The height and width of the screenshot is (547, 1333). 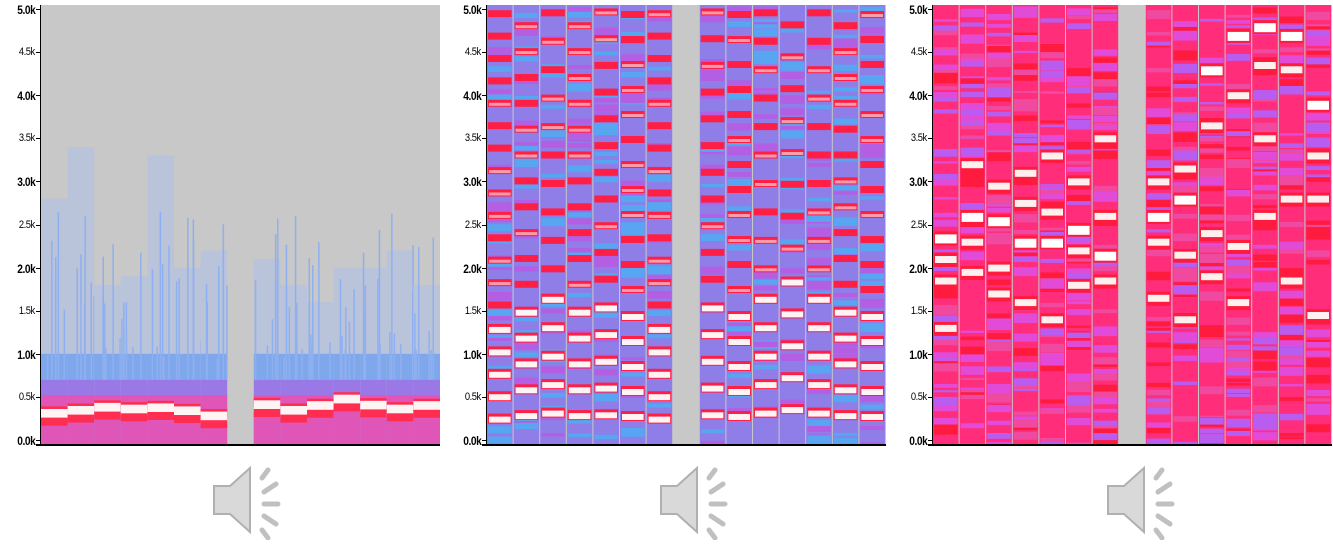 What do you see at coordinates (919, 224) in the screenshot?
I see `y-tick-label: 2.5k` at bounding box center [919, 224].